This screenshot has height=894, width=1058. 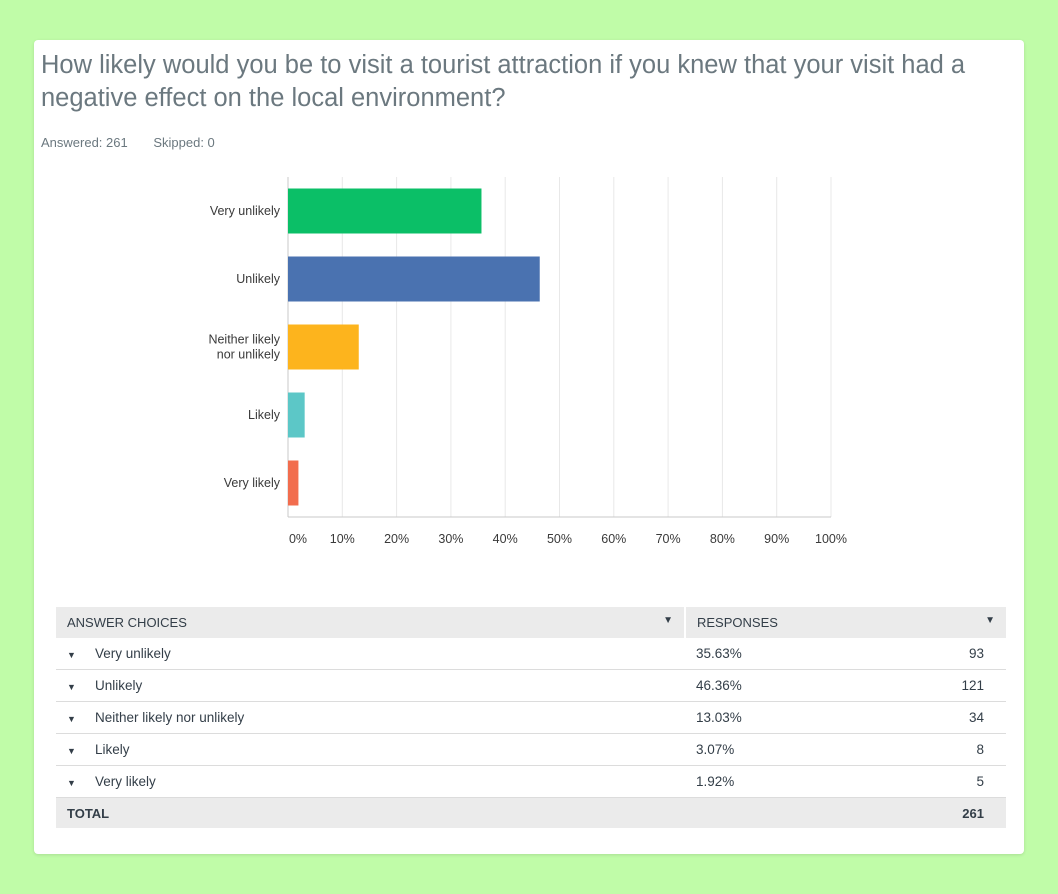 I want to click on answer-choice-label: Unlikely, so click(x=119, y=685).